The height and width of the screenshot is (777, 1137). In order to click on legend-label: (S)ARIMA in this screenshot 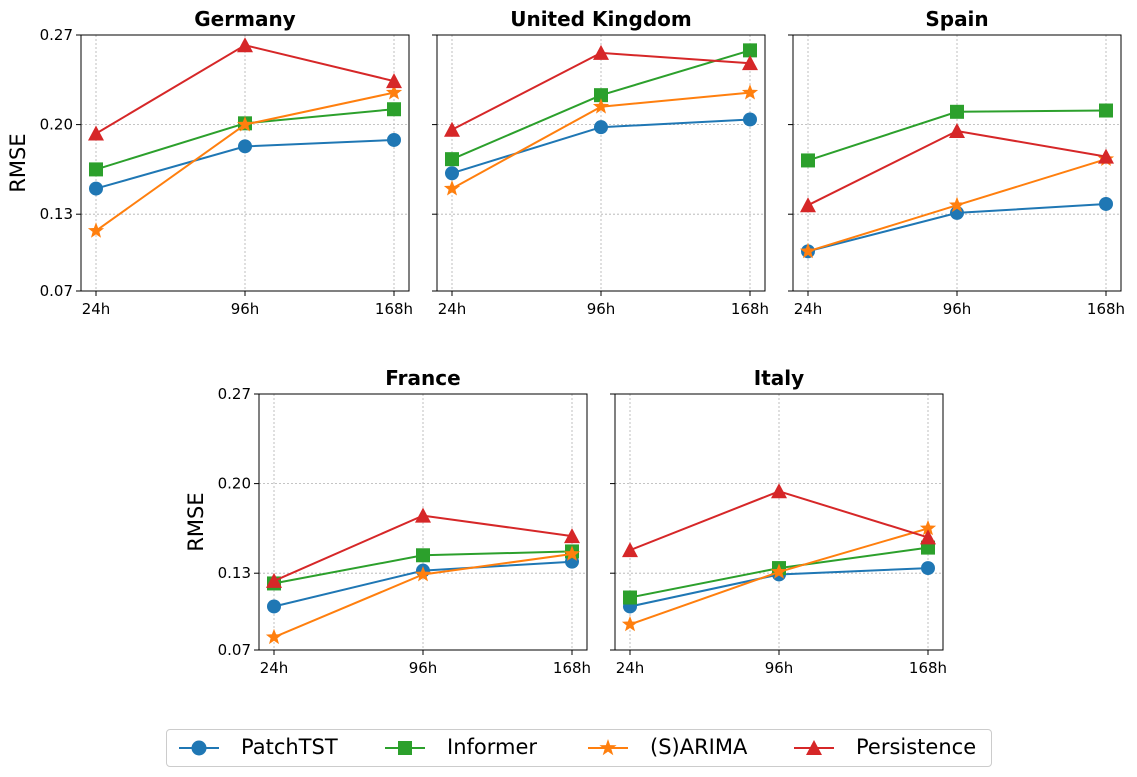, I will do `click(699, 747)`.